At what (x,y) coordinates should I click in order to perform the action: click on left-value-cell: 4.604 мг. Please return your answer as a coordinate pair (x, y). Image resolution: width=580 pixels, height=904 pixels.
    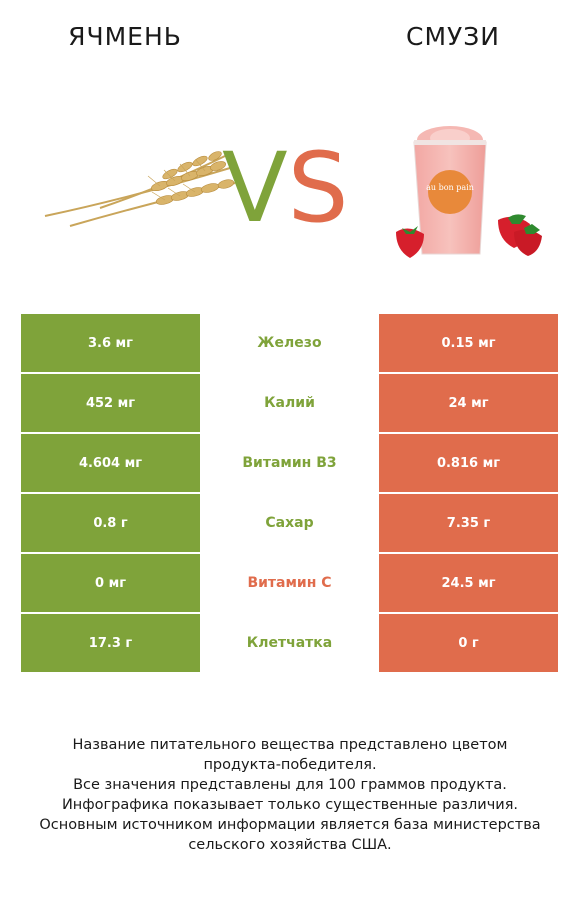
    Looking at the image, I should click on (110, 463).